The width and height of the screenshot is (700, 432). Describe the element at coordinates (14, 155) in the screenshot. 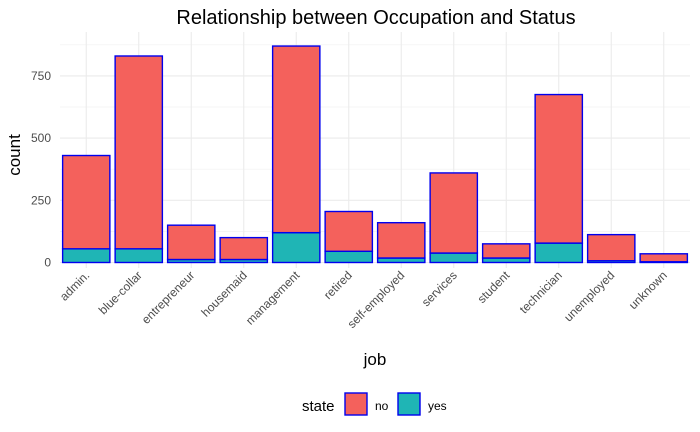

I see `y-axis-title: count` at that location.